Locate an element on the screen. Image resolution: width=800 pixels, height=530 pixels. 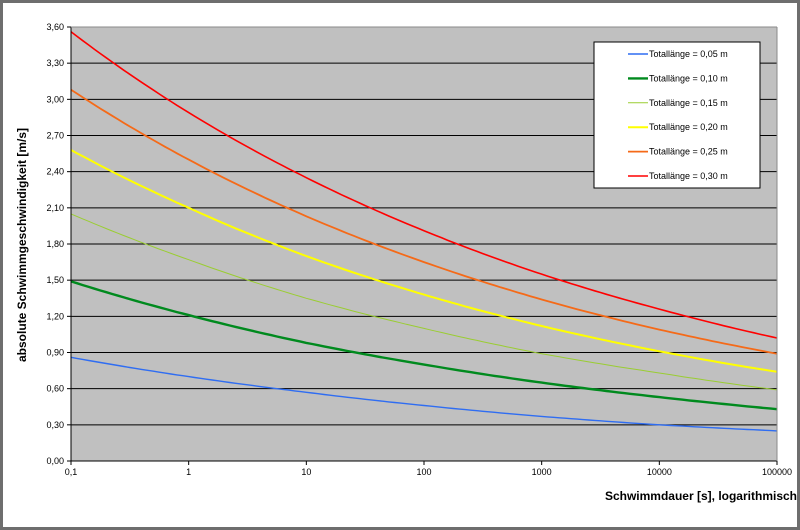
x-axis-label: Schwimmdauer [s], logarithmisch is located at coordinates (701, 496).